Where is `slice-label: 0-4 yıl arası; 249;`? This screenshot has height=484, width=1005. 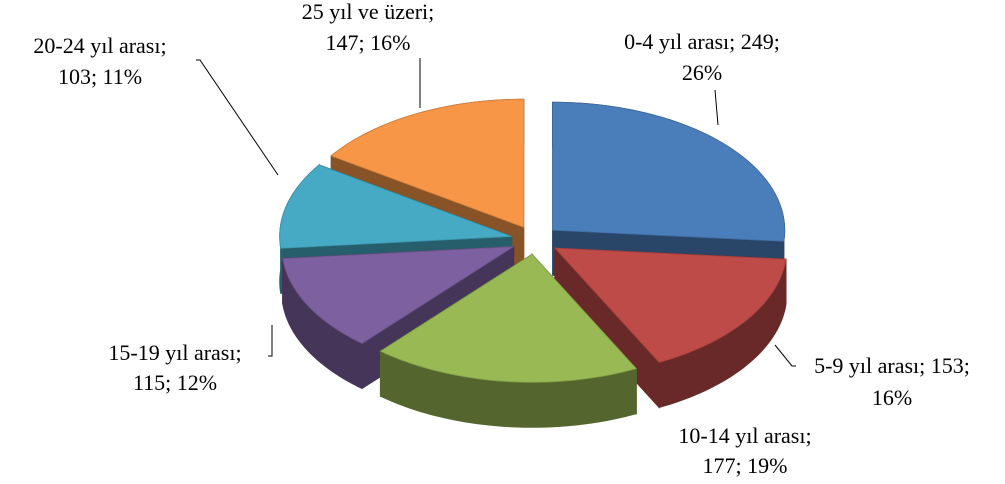
slice-label: 0-4 yıl arası; 249; is located at coordinates (702, 41).